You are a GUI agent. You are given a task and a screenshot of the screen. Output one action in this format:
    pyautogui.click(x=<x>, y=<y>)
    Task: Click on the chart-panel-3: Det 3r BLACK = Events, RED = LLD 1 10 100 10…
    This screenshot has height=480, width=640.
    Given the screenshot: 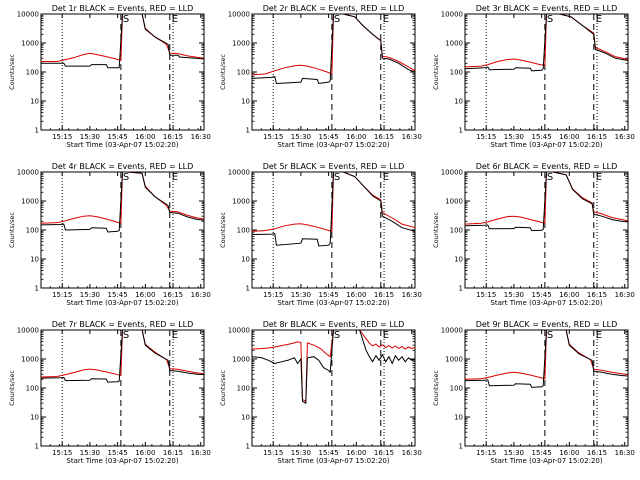 What is the action you would take?
    pyautogui.click(x=533, y=76)
    